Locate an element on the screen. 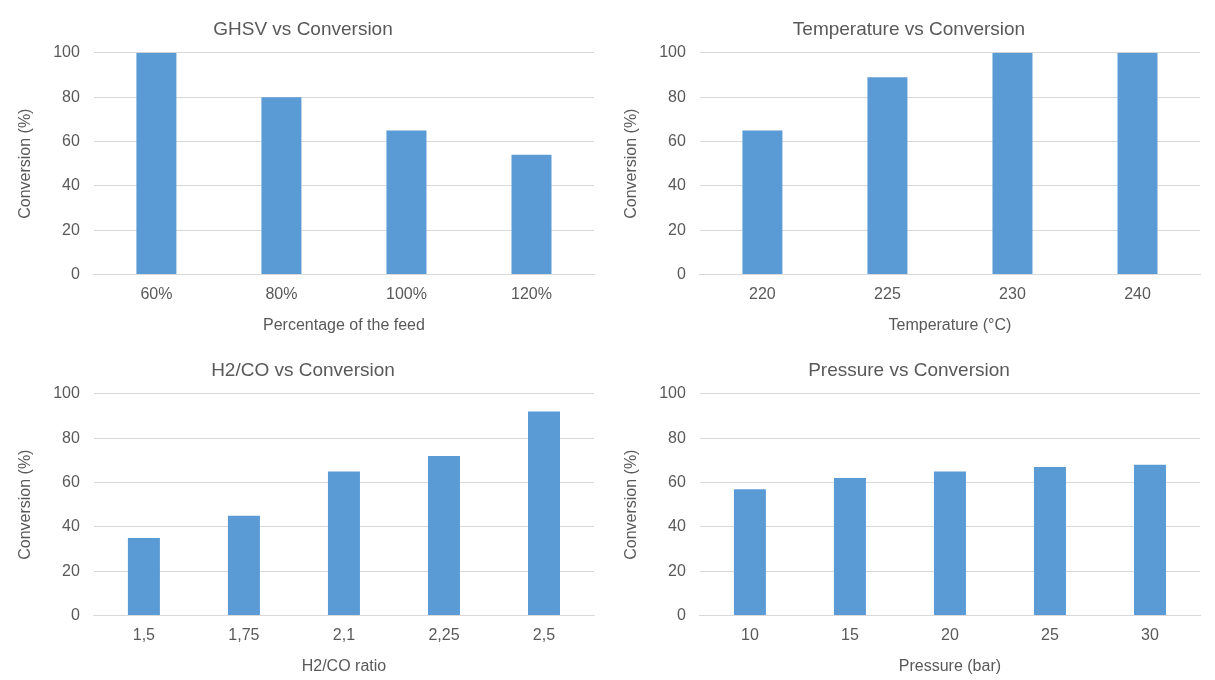  x-tick-label: 10 is located at coordinates (750, 634).